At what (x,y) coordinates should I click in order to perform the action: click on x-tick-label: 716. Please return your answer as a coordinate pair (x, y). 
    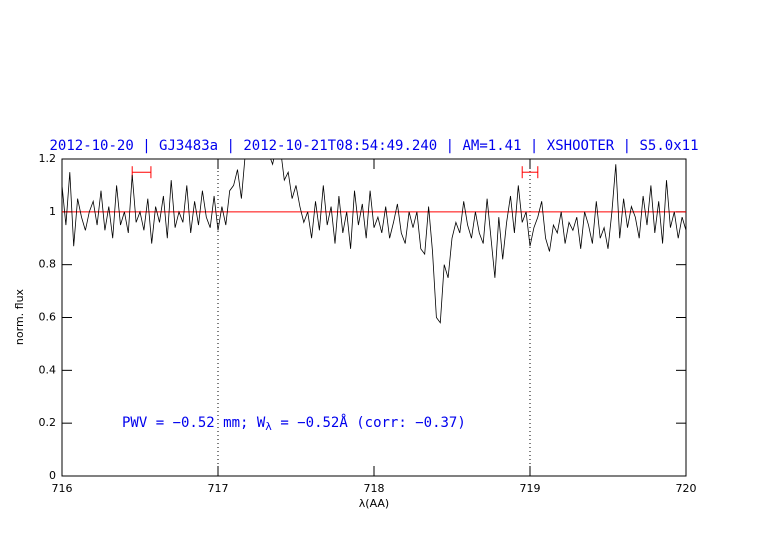
    Looking at the image, I should click on (62, 488).